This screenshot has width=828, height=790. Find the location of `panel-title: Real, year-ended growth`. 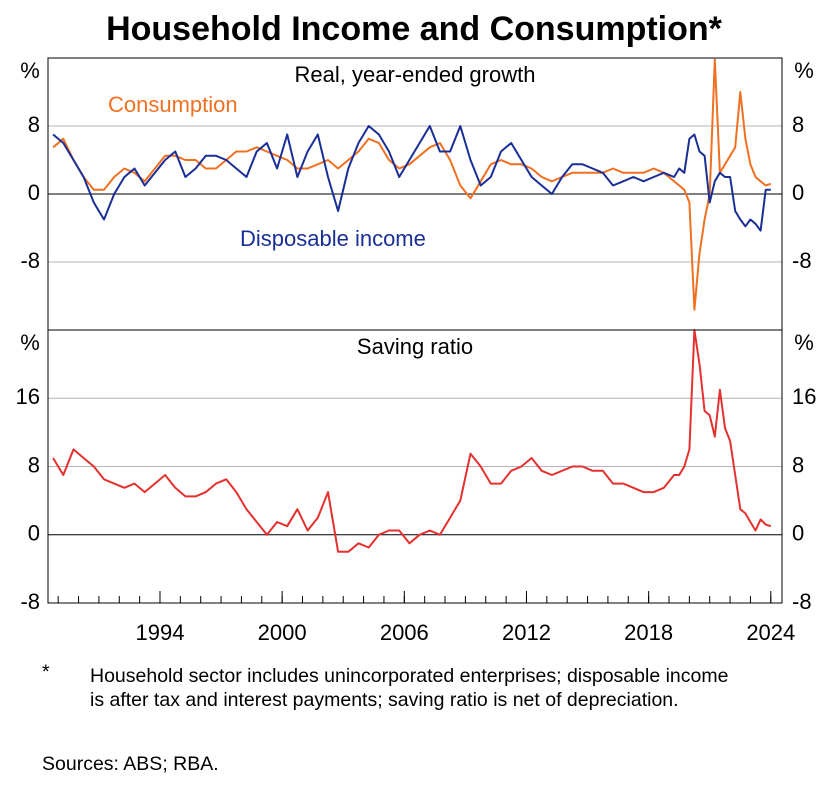

panel-title: Real, year-ended growth is located at coordinates (415, 74).